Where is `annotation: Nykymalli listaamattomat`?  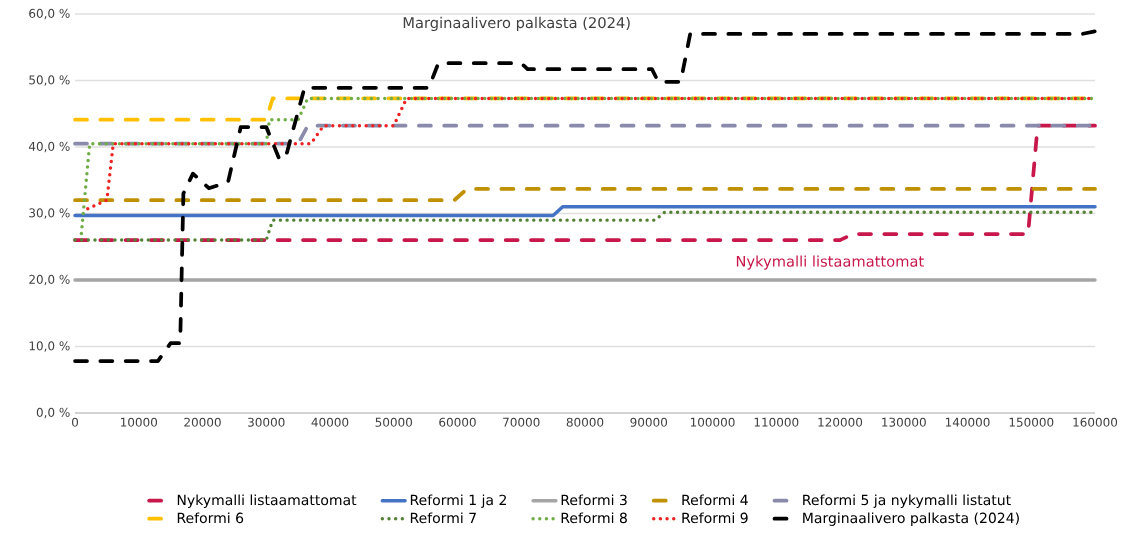 annotation: Nykymalli listaamattomat is located at coordinates (830, 262).